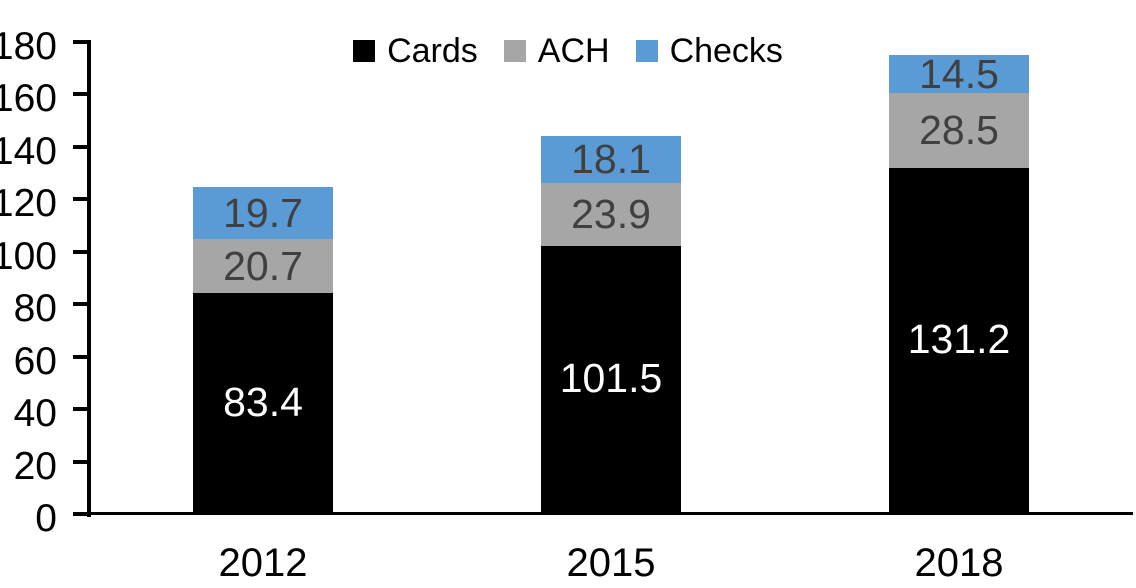 The height and width of the screenshot is (588, 1136). I want to click on bar-segment-ach-2012: 20.7, so click(263, 266).